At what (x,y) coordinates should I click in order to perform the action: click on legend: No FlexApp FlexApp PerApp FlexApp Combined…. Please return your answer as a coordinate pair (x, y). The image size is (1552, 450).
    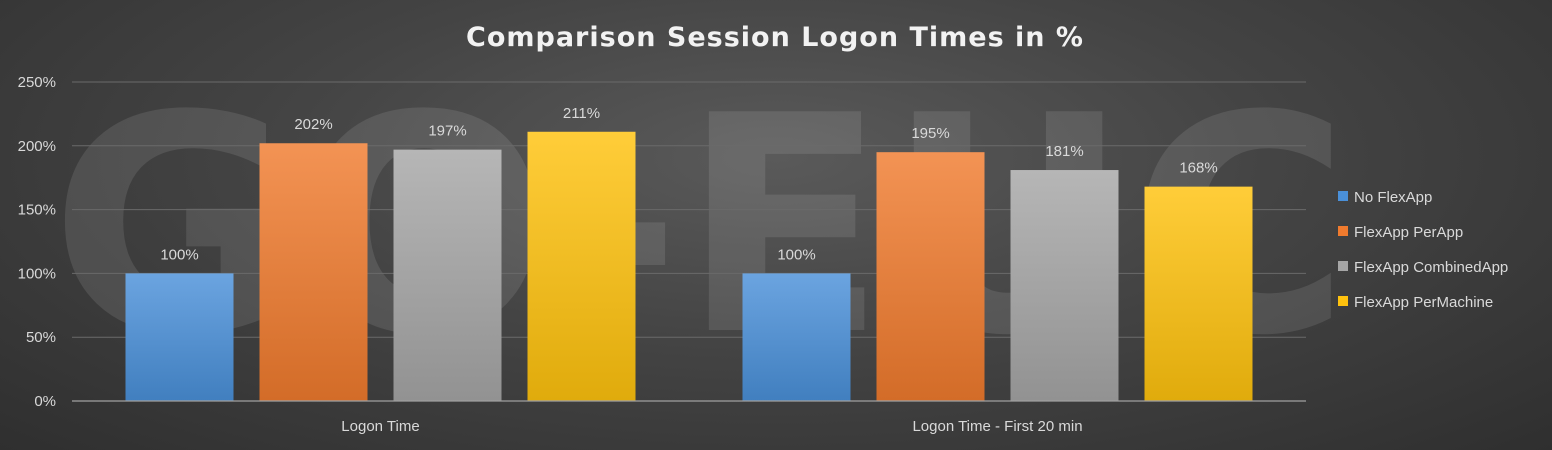
    Looking at the image, I should click on (1423, 250).